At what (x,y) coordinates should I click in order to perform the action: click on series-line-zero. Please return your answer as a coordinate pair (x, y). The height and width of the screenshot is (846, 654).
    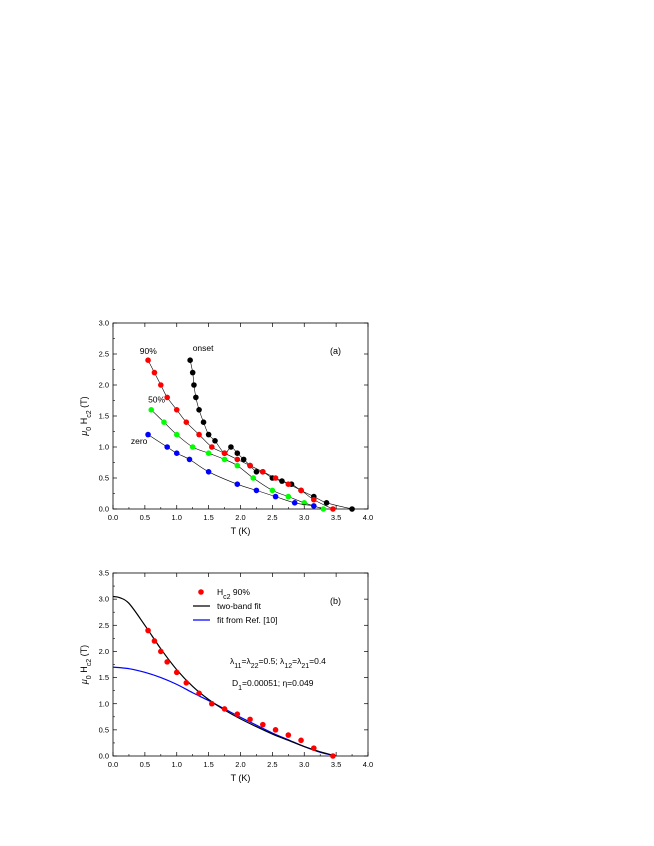
    Looking at the image, I should click on (230, 470).